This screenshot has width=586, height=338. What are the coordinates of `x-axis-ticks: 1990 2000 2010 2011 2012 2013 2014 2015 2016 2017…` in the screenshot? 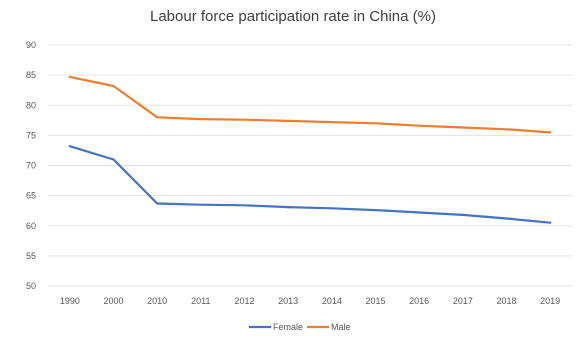 It's located at (310, 301).